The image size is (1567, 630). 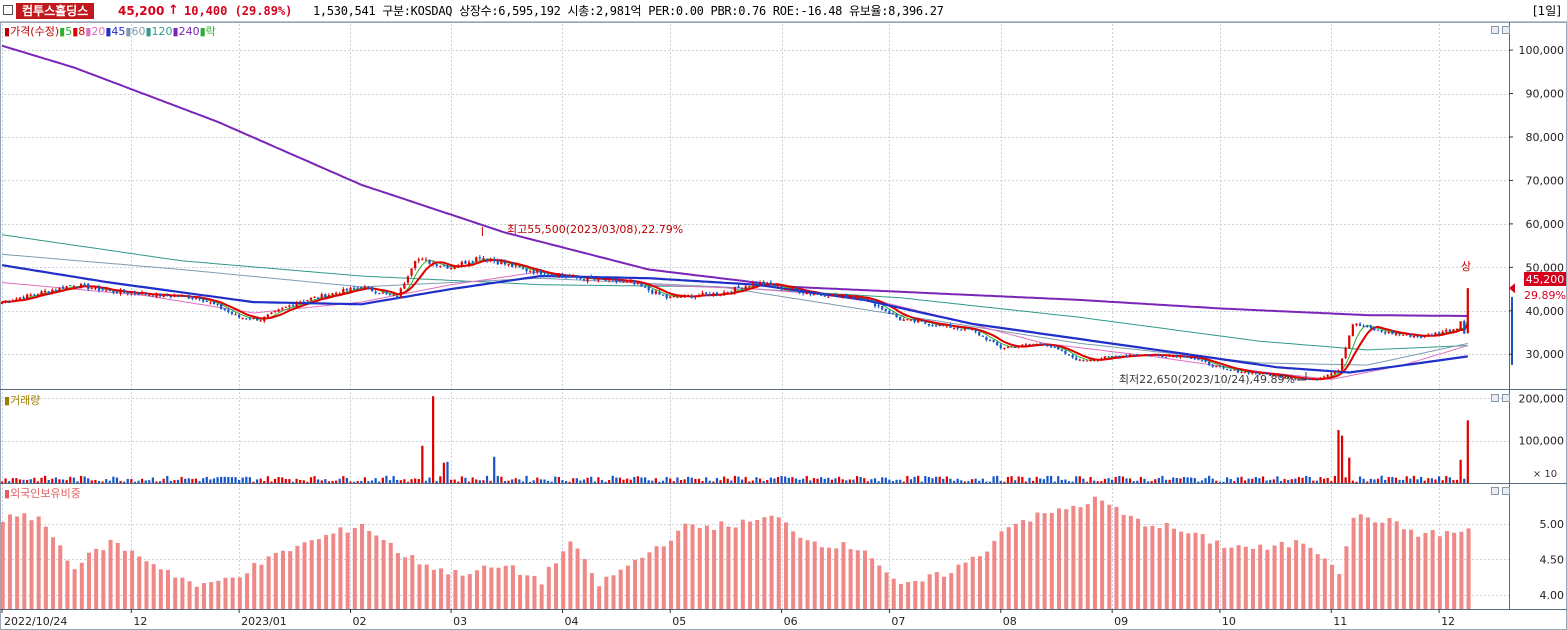 What do you see at coordinates (55, 11) in the screenshot?
I see `stock-name: 컴투스홀딩스` at bounding box center [55, 11].